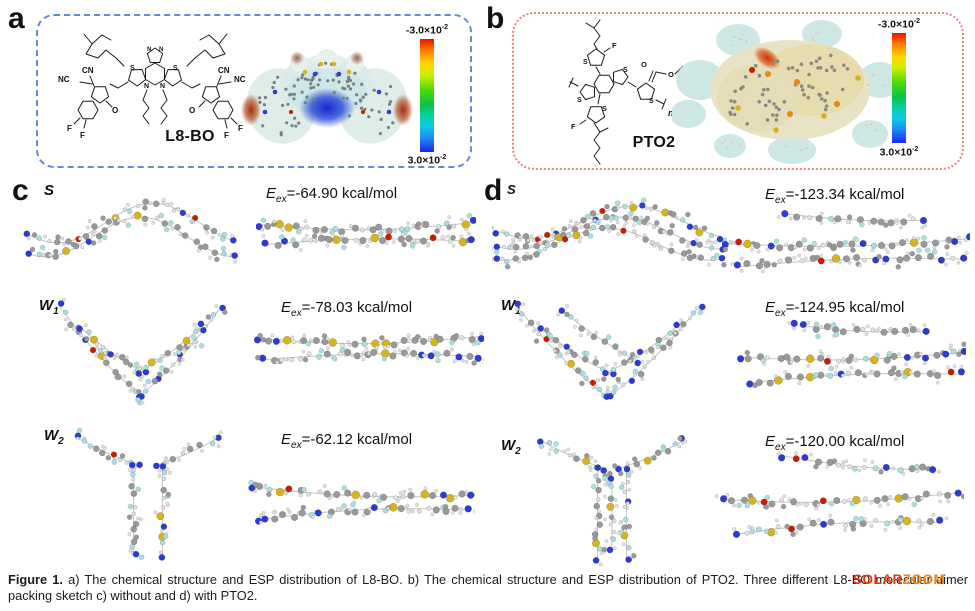 The height and width of the screenshot is (611, 975). Describe the element at coordinates (835, 309) in the screenshot. I see `energy-label-d-w1: Eex=-124.95 kcal/mol` at that location.